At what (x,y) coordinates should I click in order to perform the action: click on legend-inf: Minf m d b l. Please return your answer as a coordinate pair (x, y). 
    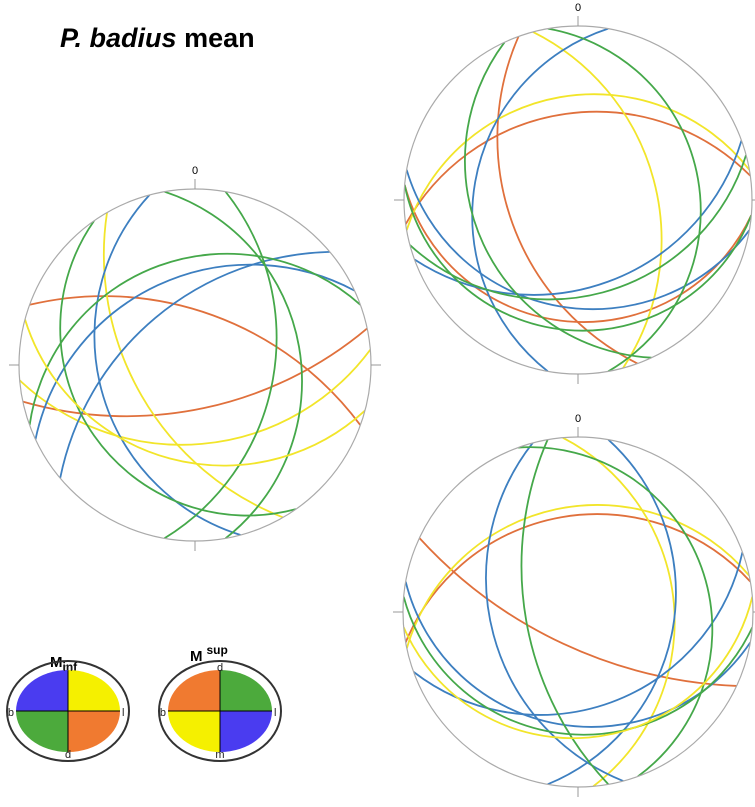
    Looking at the image, I should click on (68, 708).